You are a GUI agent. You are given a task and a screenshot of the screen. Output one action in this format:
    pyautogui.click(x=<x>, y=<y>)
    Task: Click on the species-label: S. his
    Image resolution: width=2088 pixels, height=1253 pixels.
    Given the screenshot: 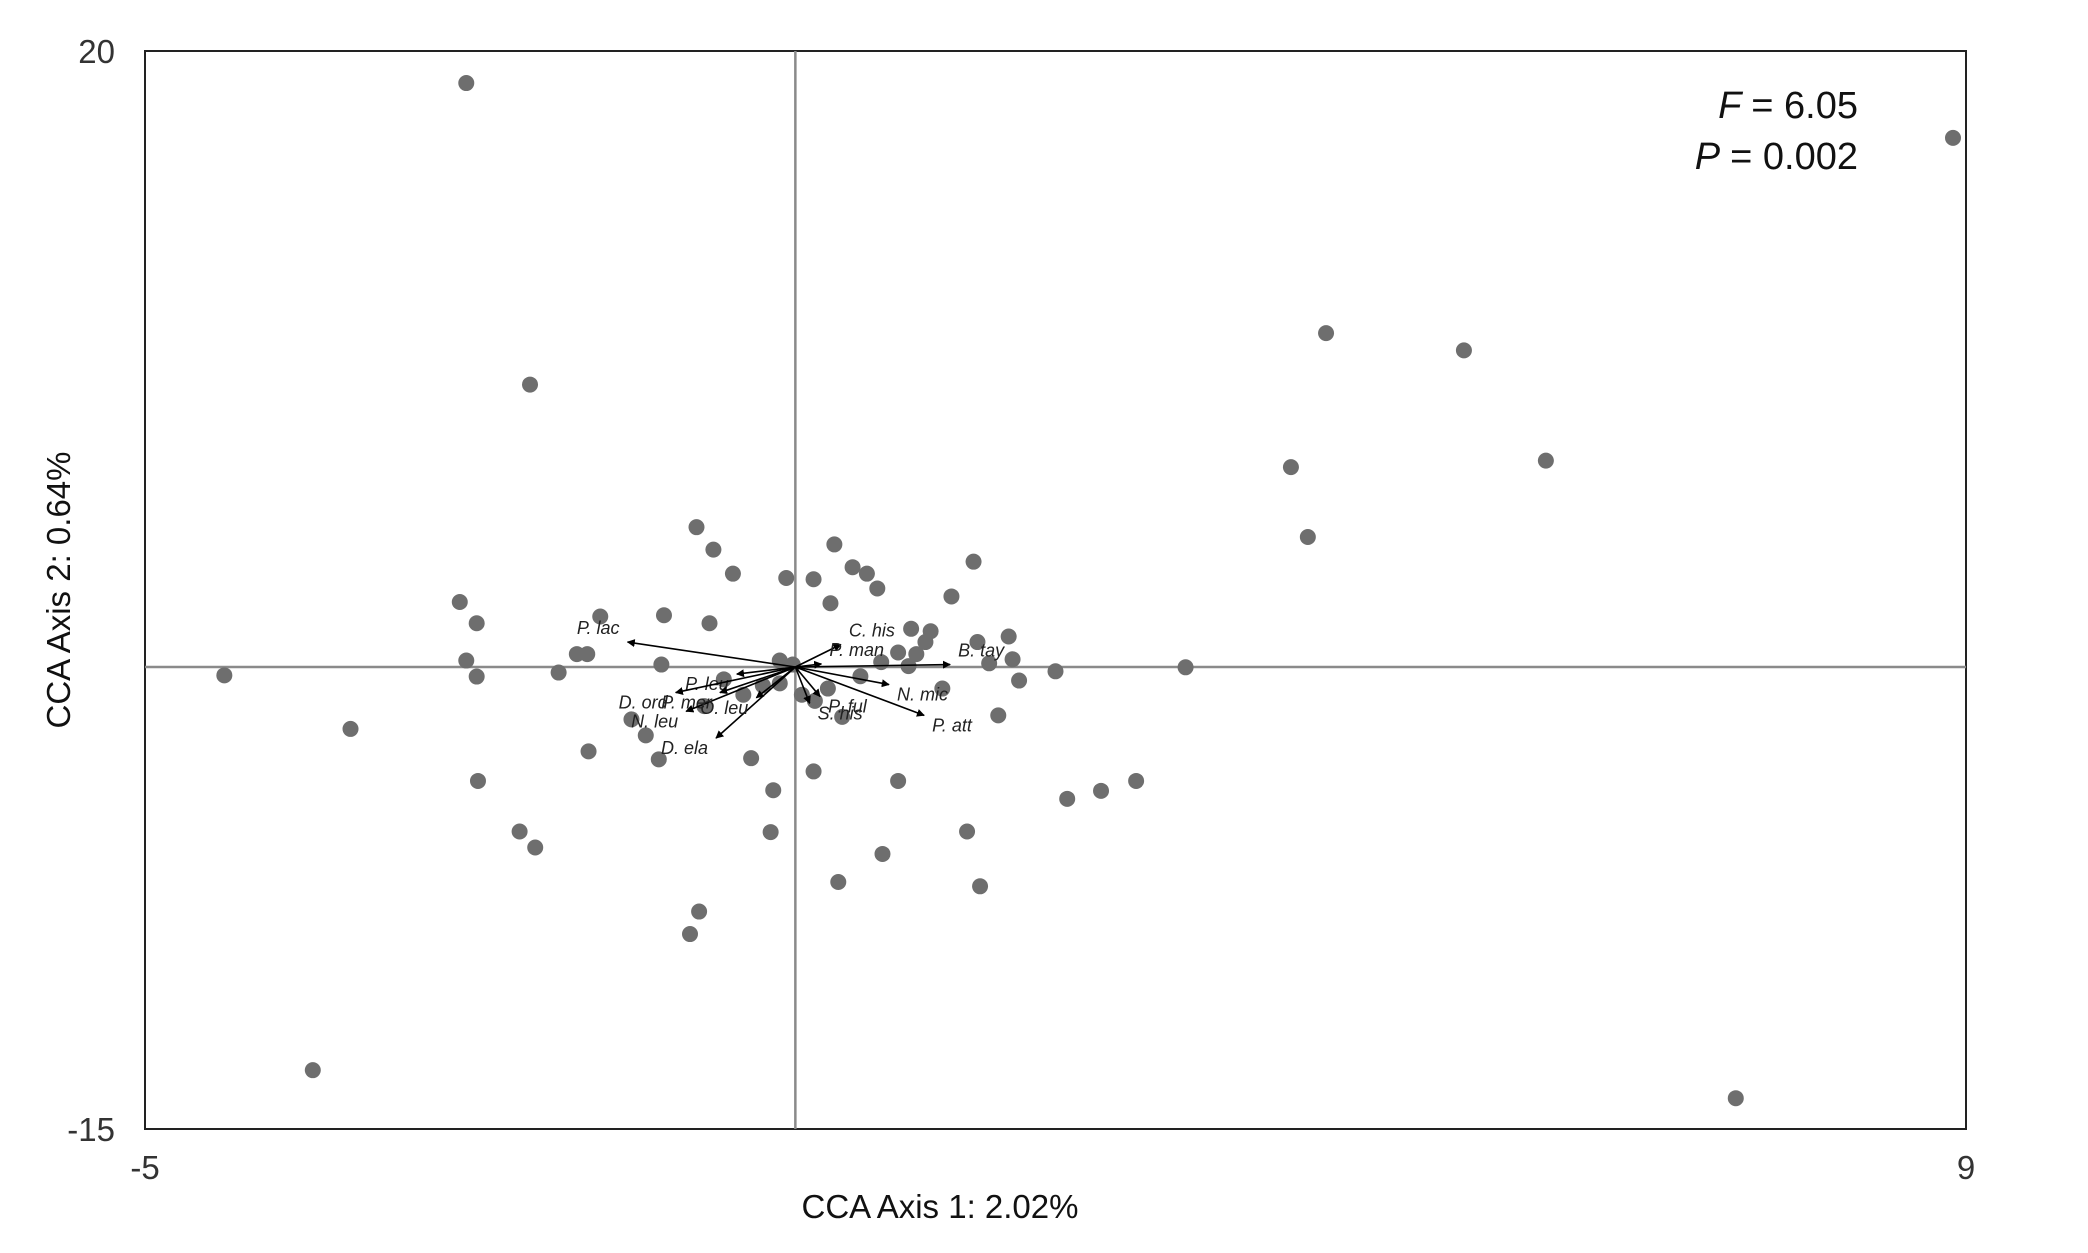 What is the action you would take?
    pyautogui.click(x=840, y=713)
    